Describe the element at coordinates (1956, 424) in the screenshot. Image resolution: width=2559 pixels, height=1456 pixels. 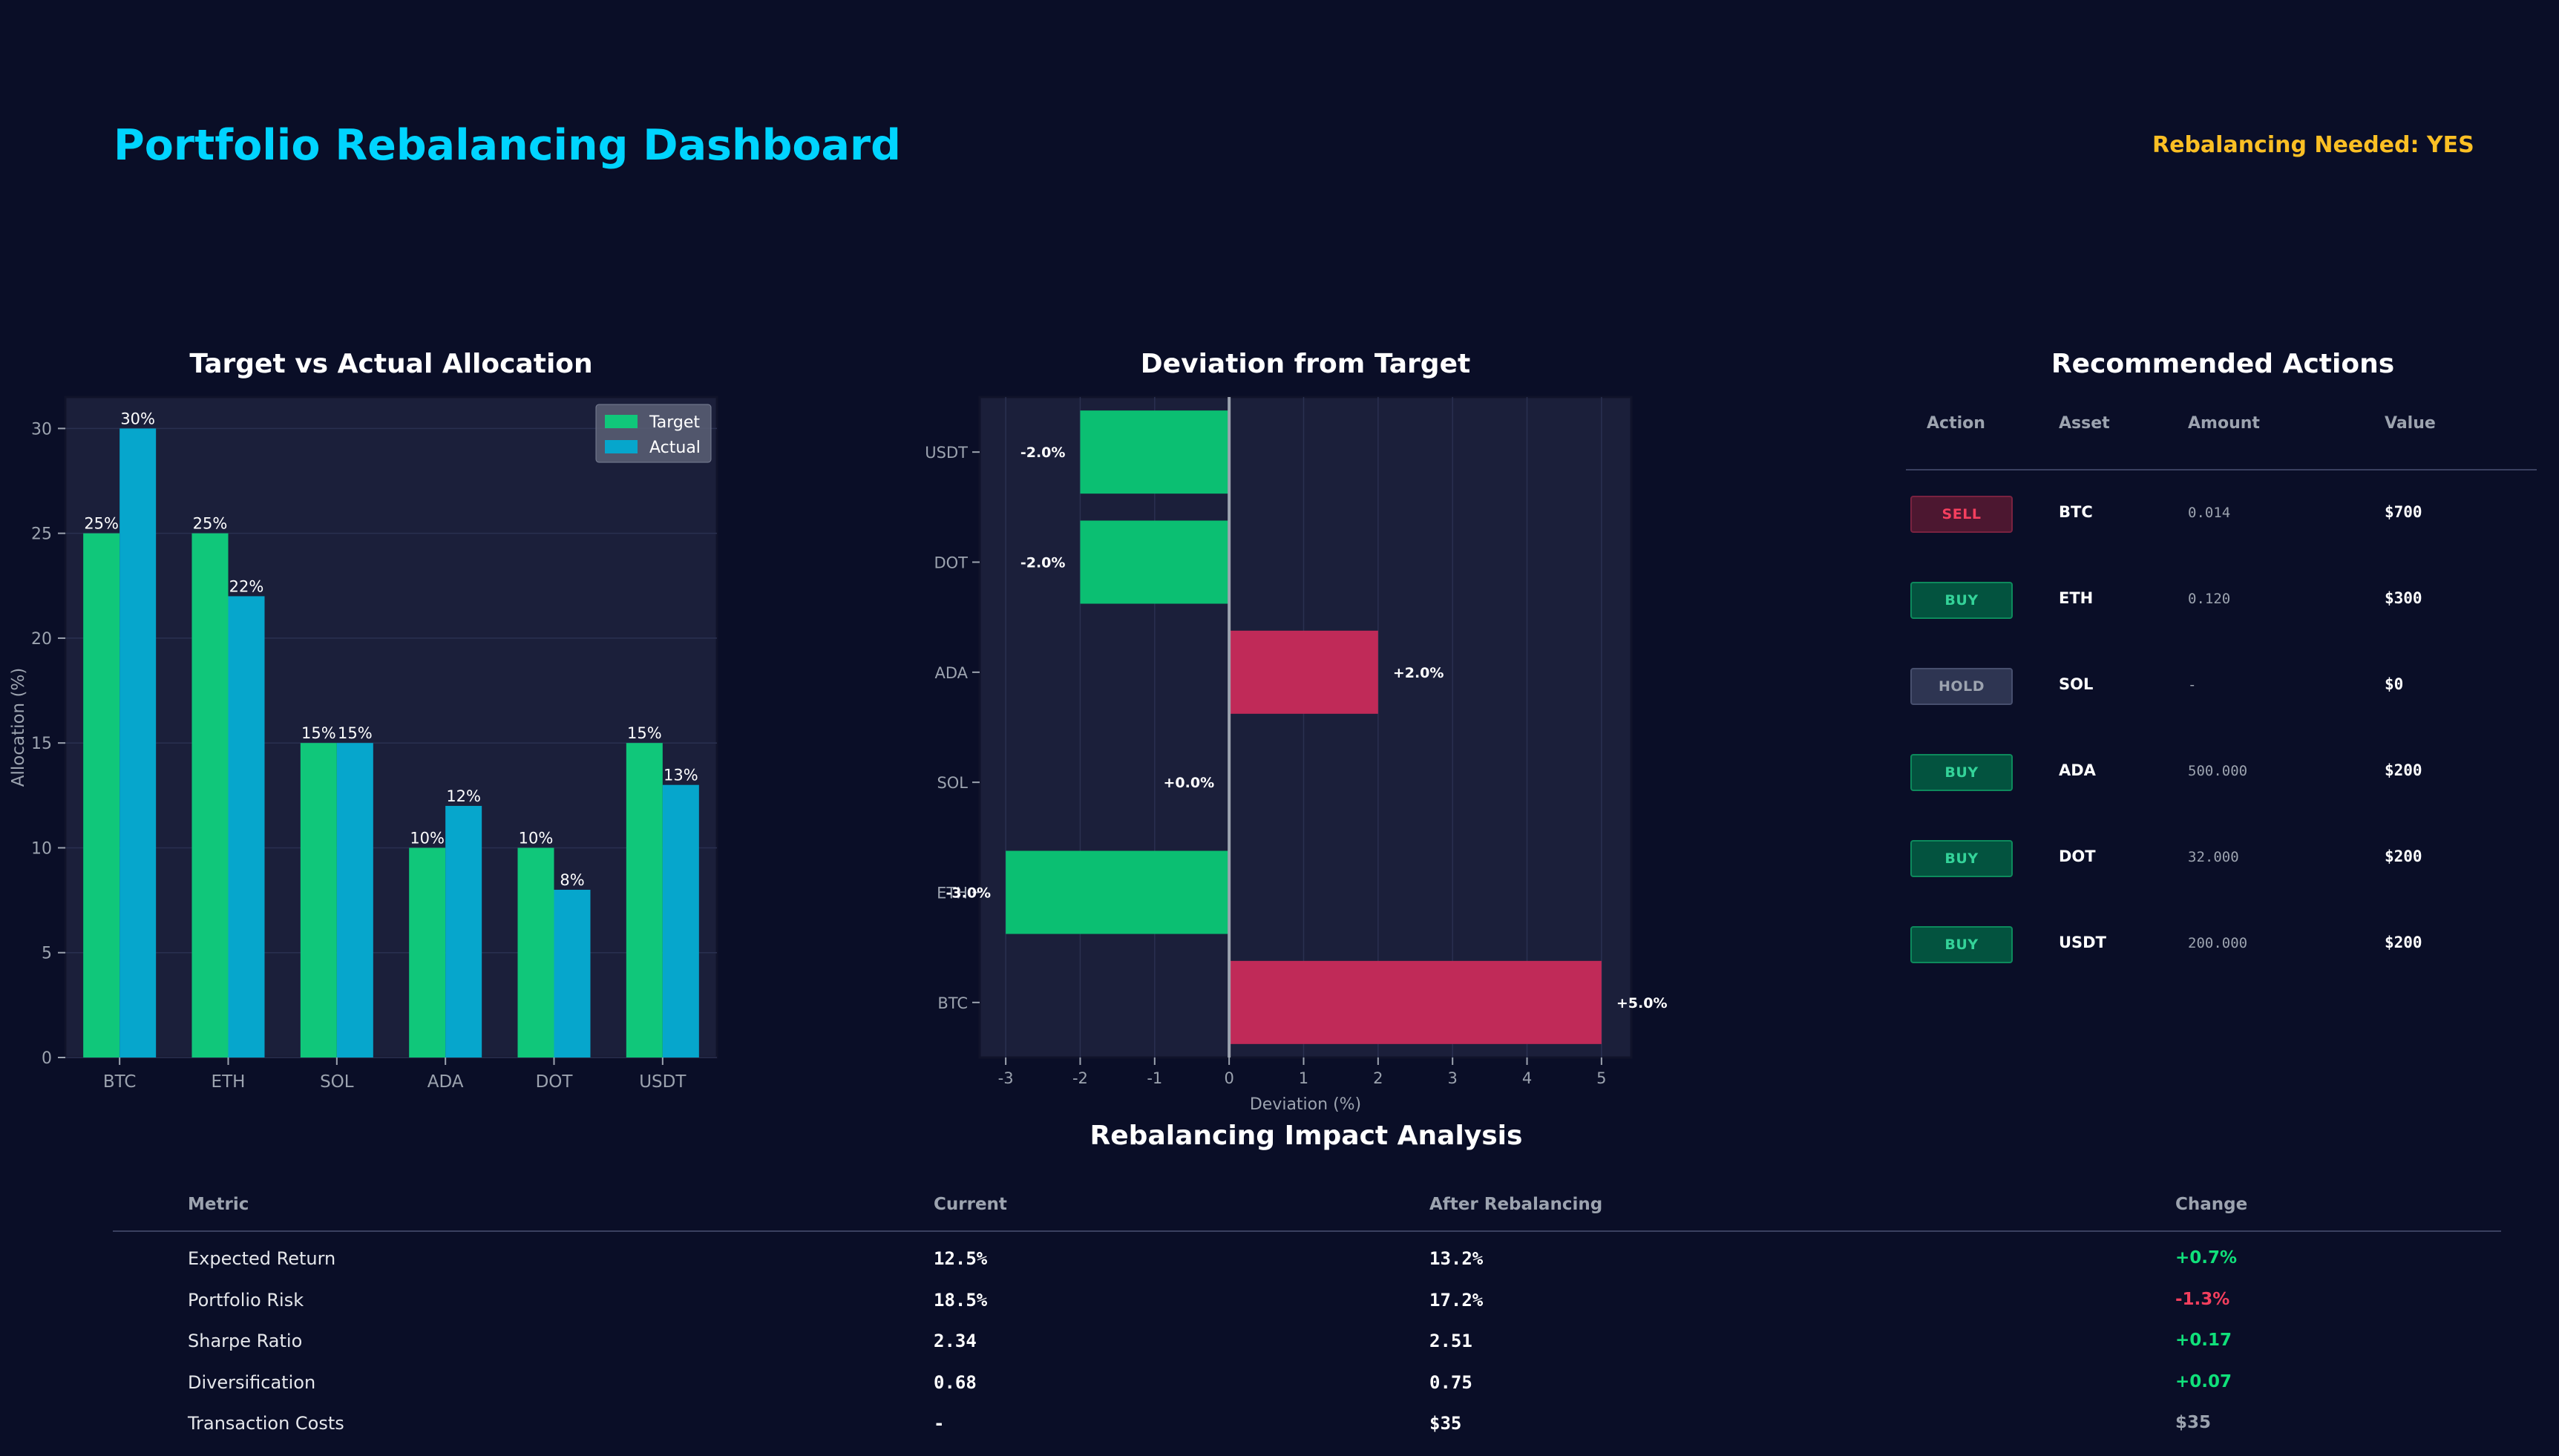
I see `actions-header-action: Action` at that location.